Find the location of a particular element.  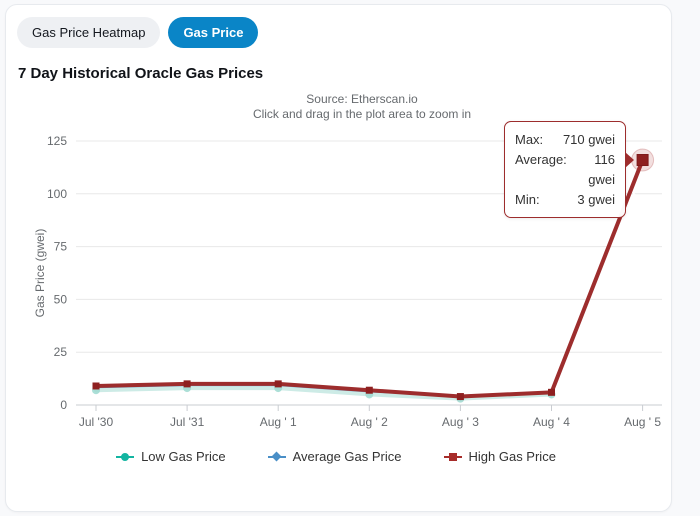

low-gas-price-marker-icon is located at coordinates (125, 457).